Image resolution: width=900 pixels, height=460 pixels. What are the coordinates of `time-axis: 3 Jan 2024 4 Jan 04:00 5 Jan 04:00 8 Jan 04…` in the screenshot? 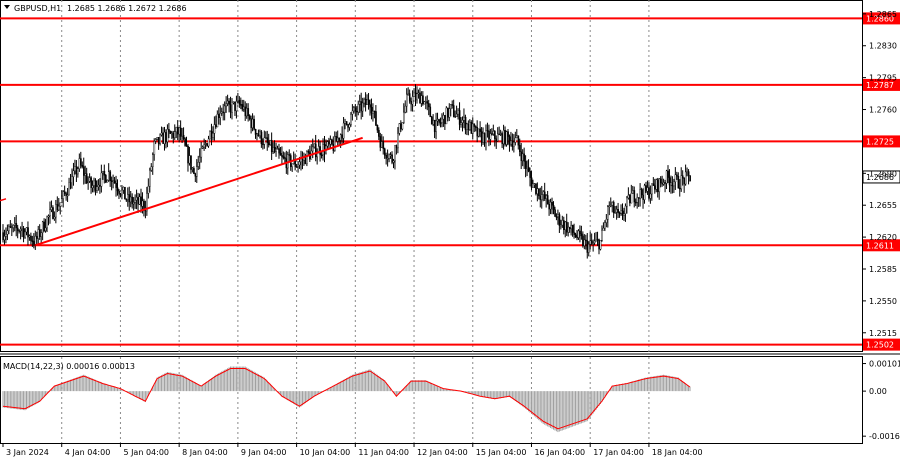 It's located at (352, 450).